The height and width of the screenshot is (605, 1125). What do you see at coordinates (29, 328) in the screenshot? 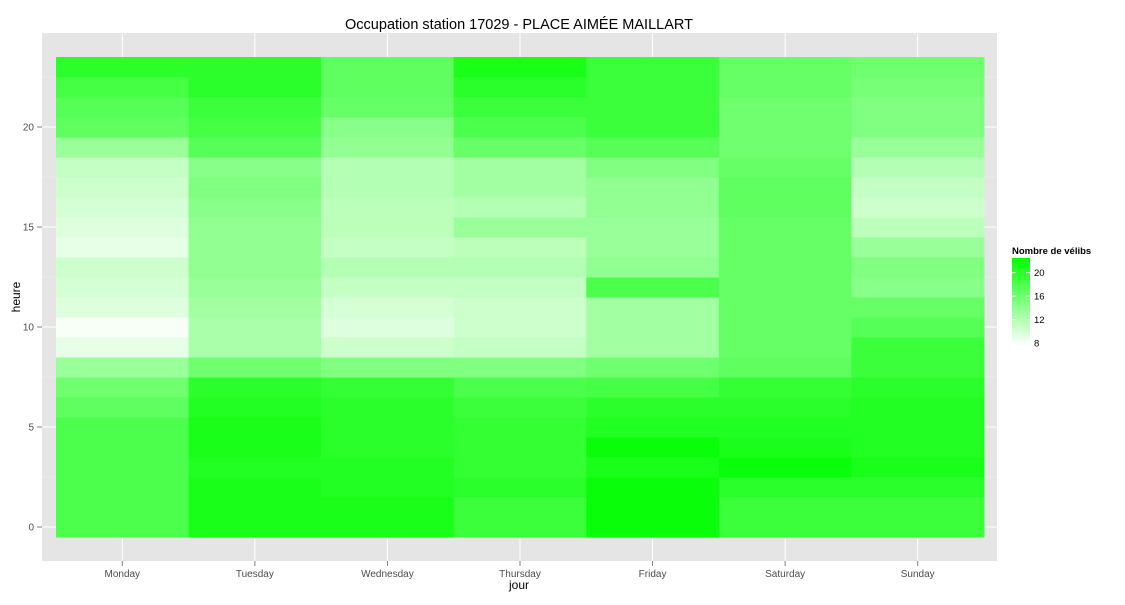
I see `y-tick-label: 10` at bounding box center [29, 328].